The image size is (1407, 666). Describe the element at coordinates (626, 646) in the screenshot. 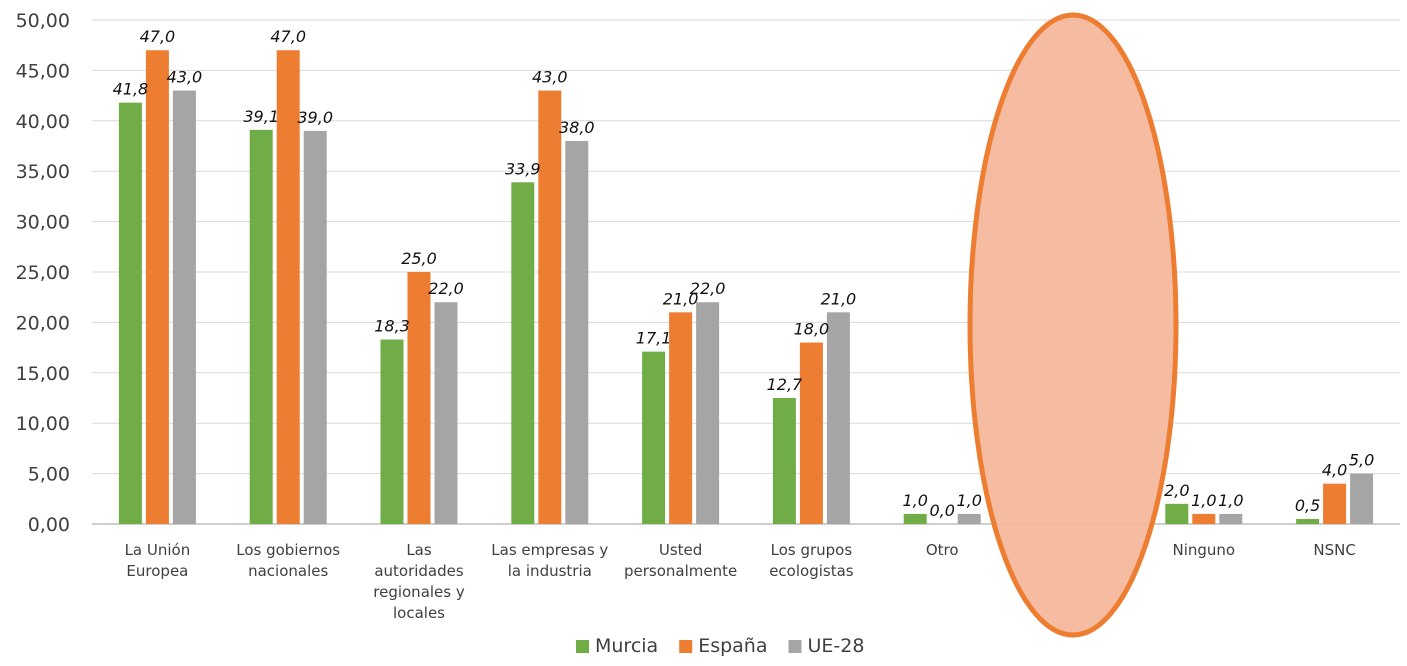

I see `legend-label: Murcia` at that location.